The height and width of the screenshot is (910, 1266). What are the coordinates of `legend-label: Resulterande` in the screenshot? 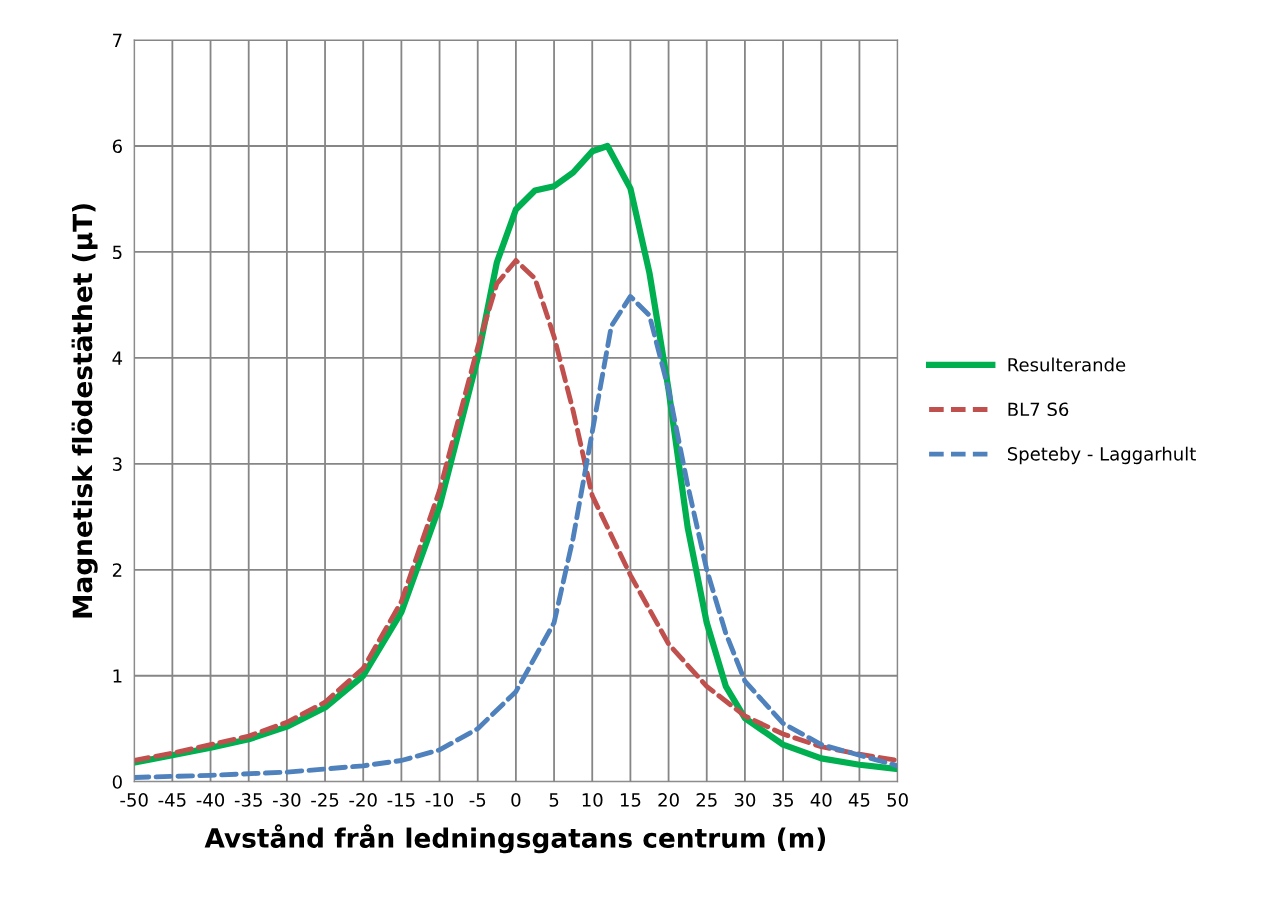 It's located at (1067, 364).